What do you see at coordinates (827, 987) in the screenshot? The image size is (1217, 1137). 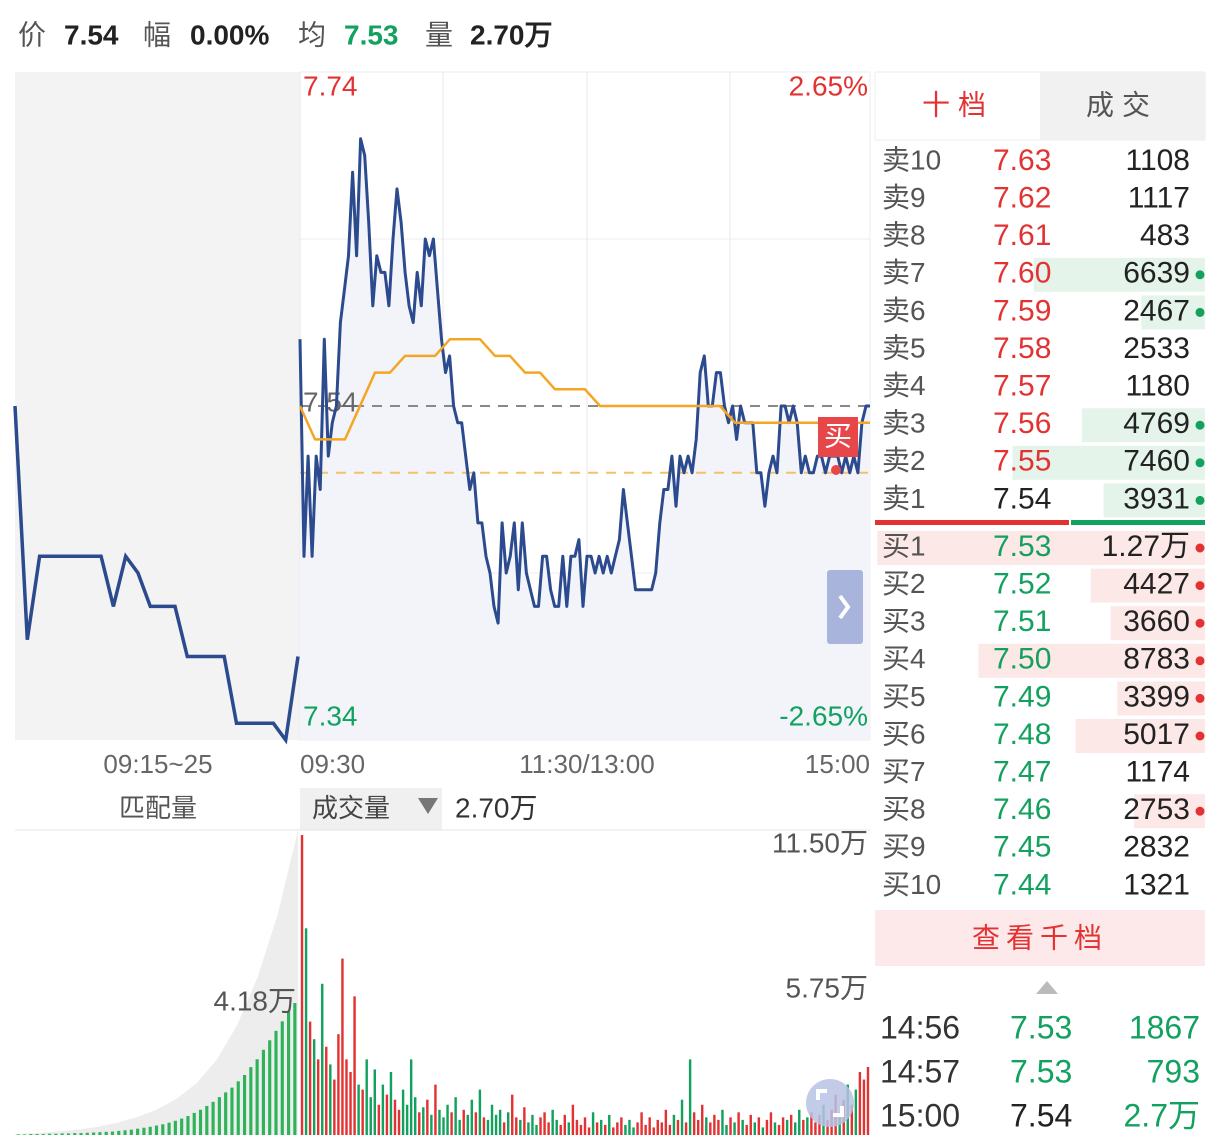 I see `volume-tick-label: 5.75万` at bounding box center [827, 987].